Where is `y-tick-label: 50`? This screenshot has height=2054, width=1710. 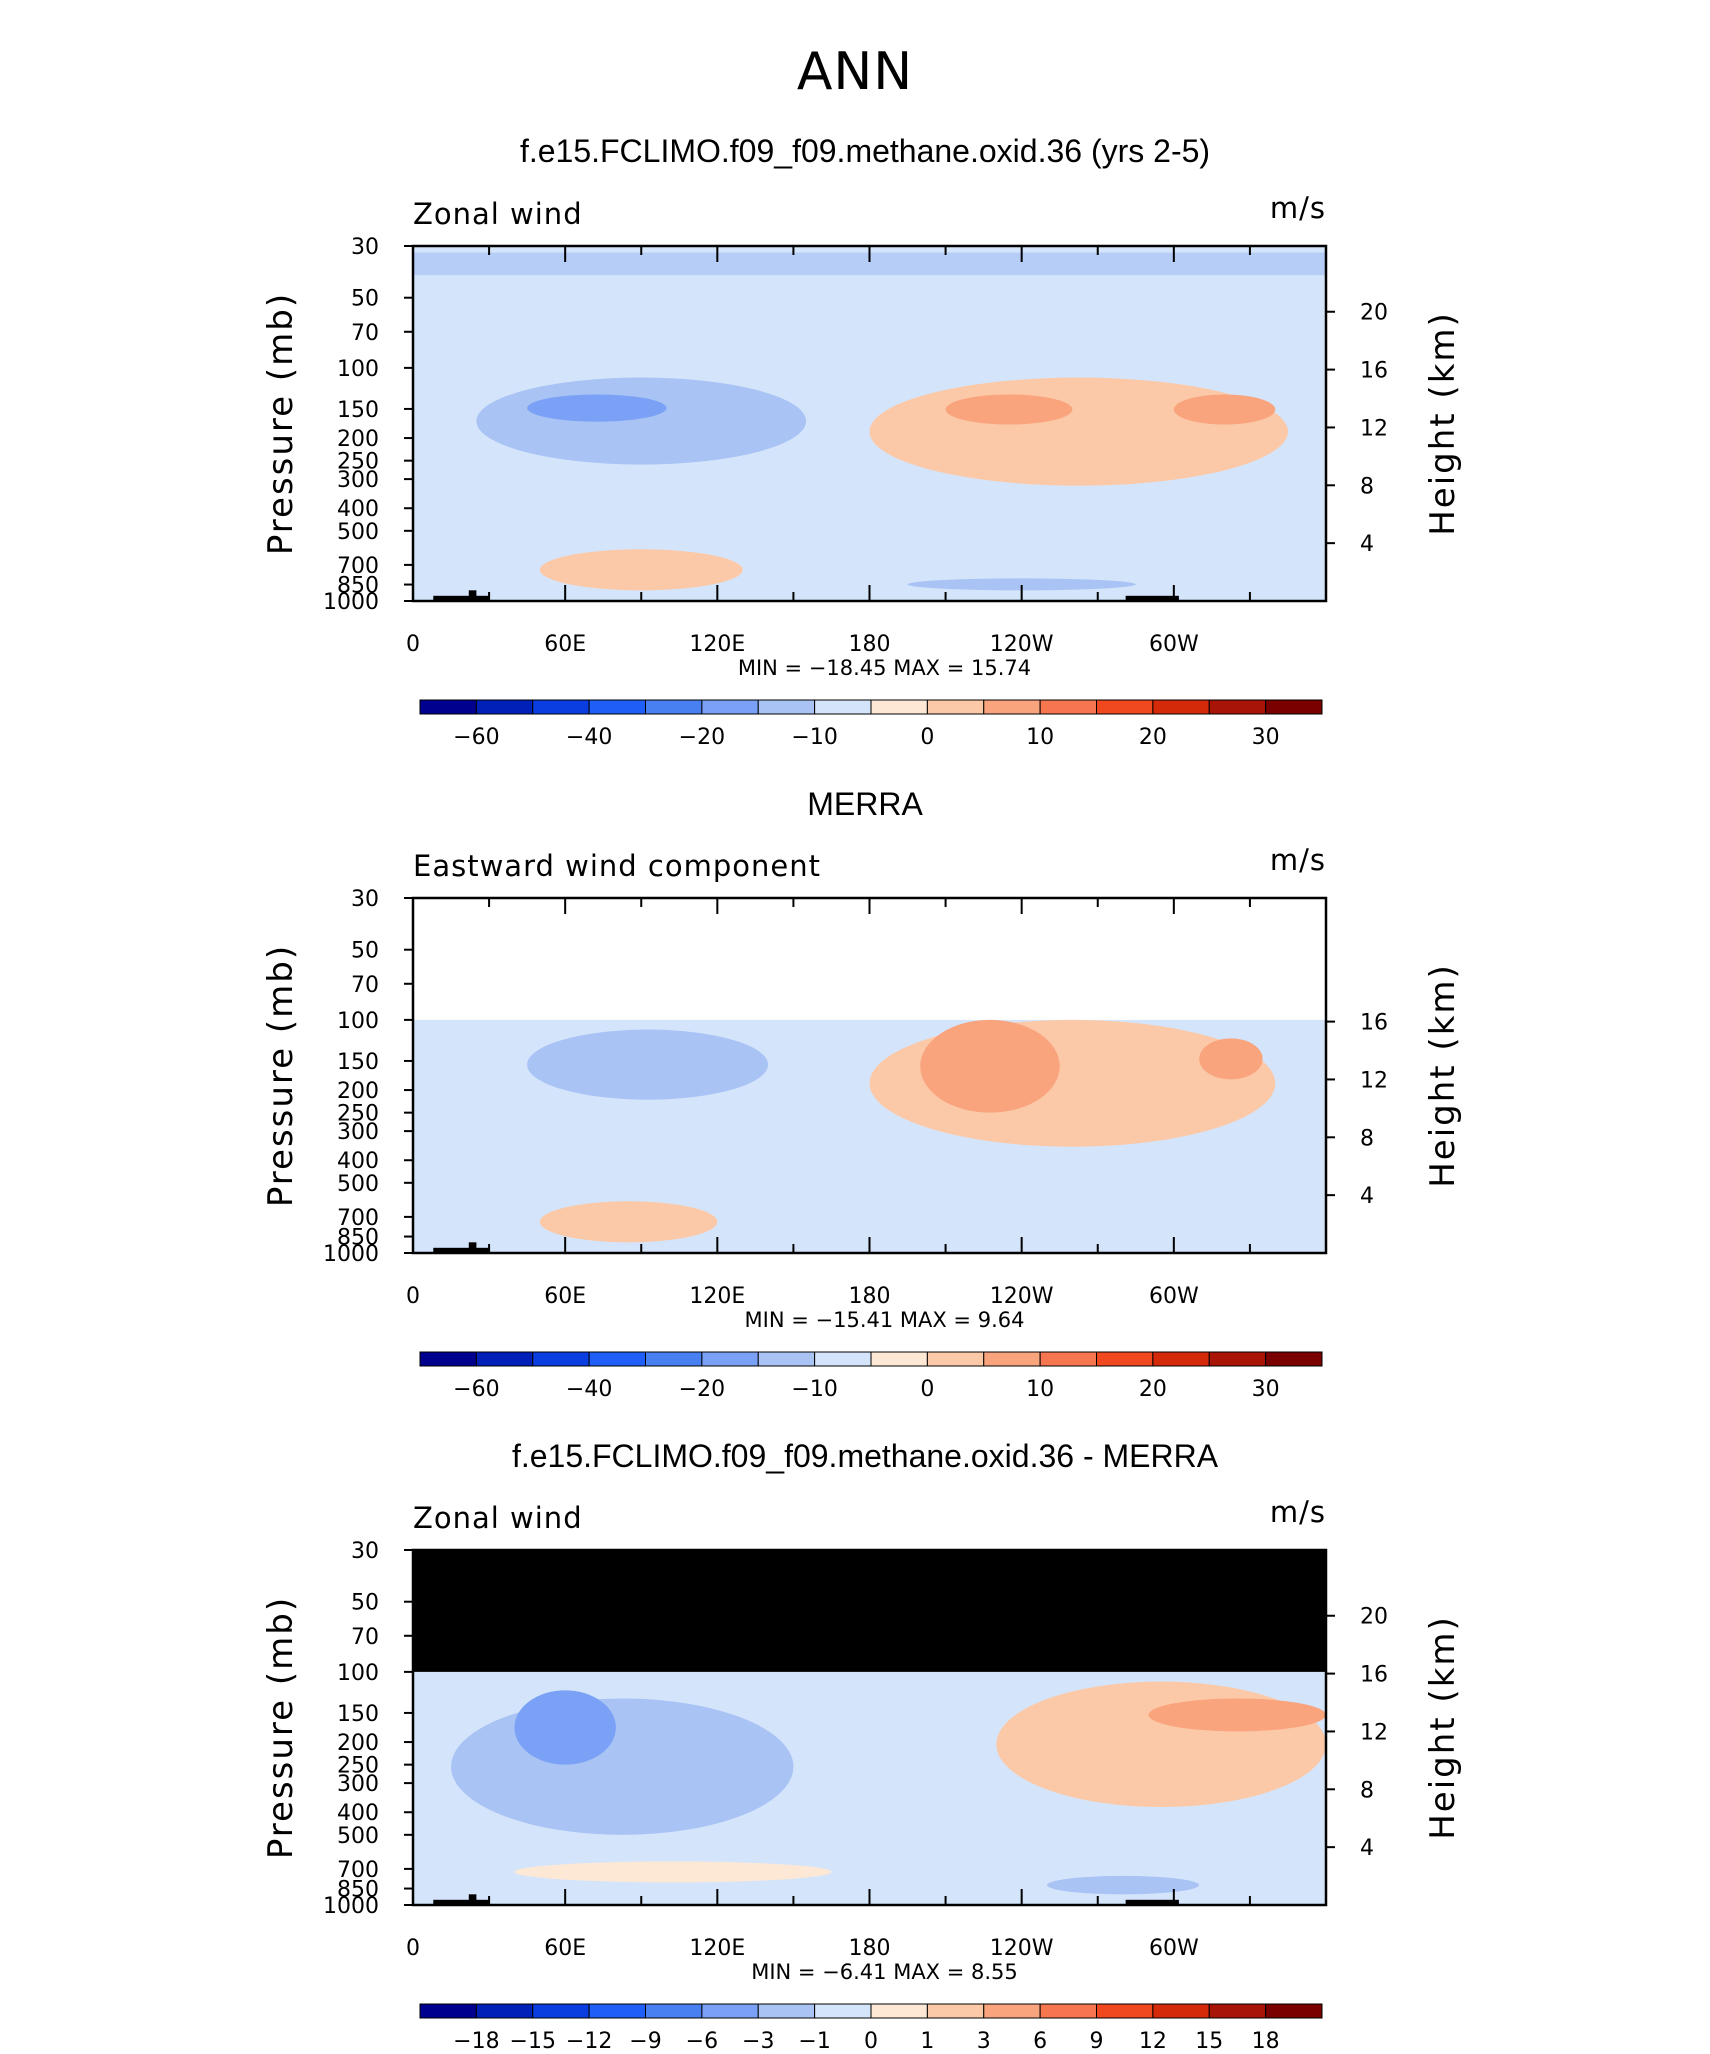
y-tick-label: 50 is located at coordinates (365, 951).